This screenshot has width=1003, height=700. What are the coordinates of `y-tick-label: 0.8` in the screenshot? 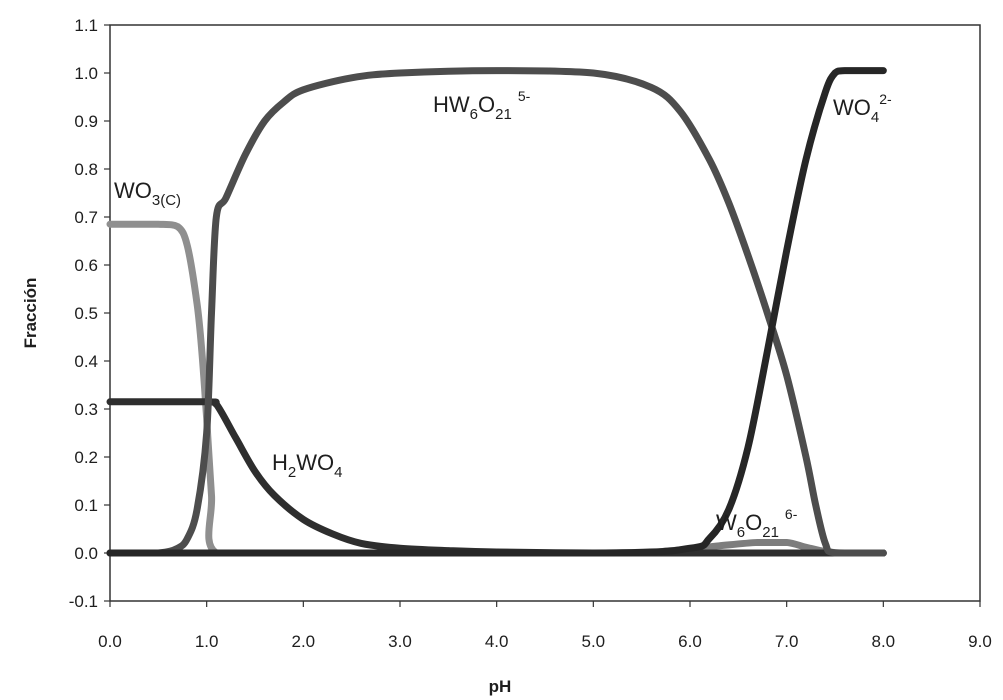 It's located at (86, 169).